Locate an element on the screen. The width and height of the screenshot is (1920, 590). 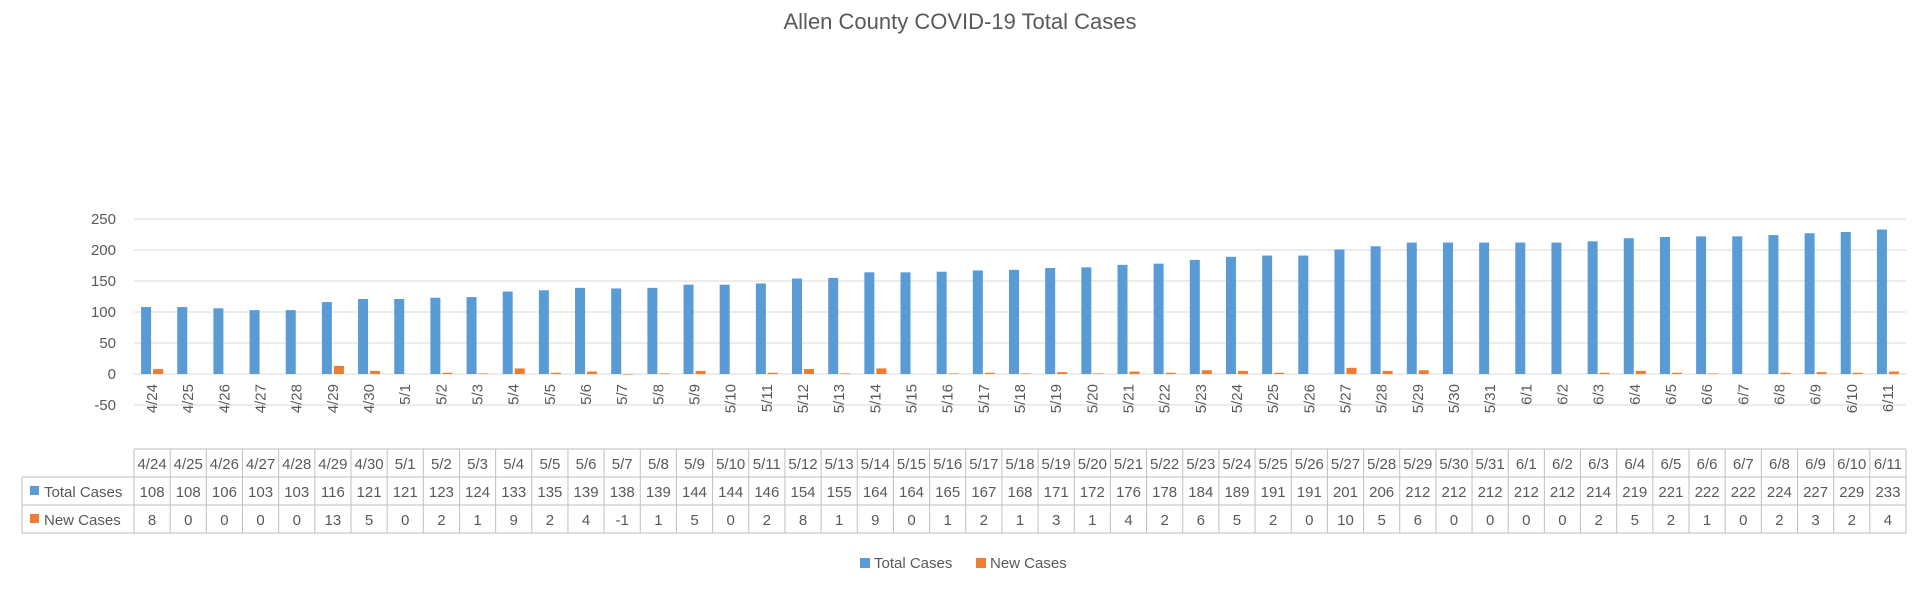
table-row-label: New Cases is located at coordinates (82, 520).